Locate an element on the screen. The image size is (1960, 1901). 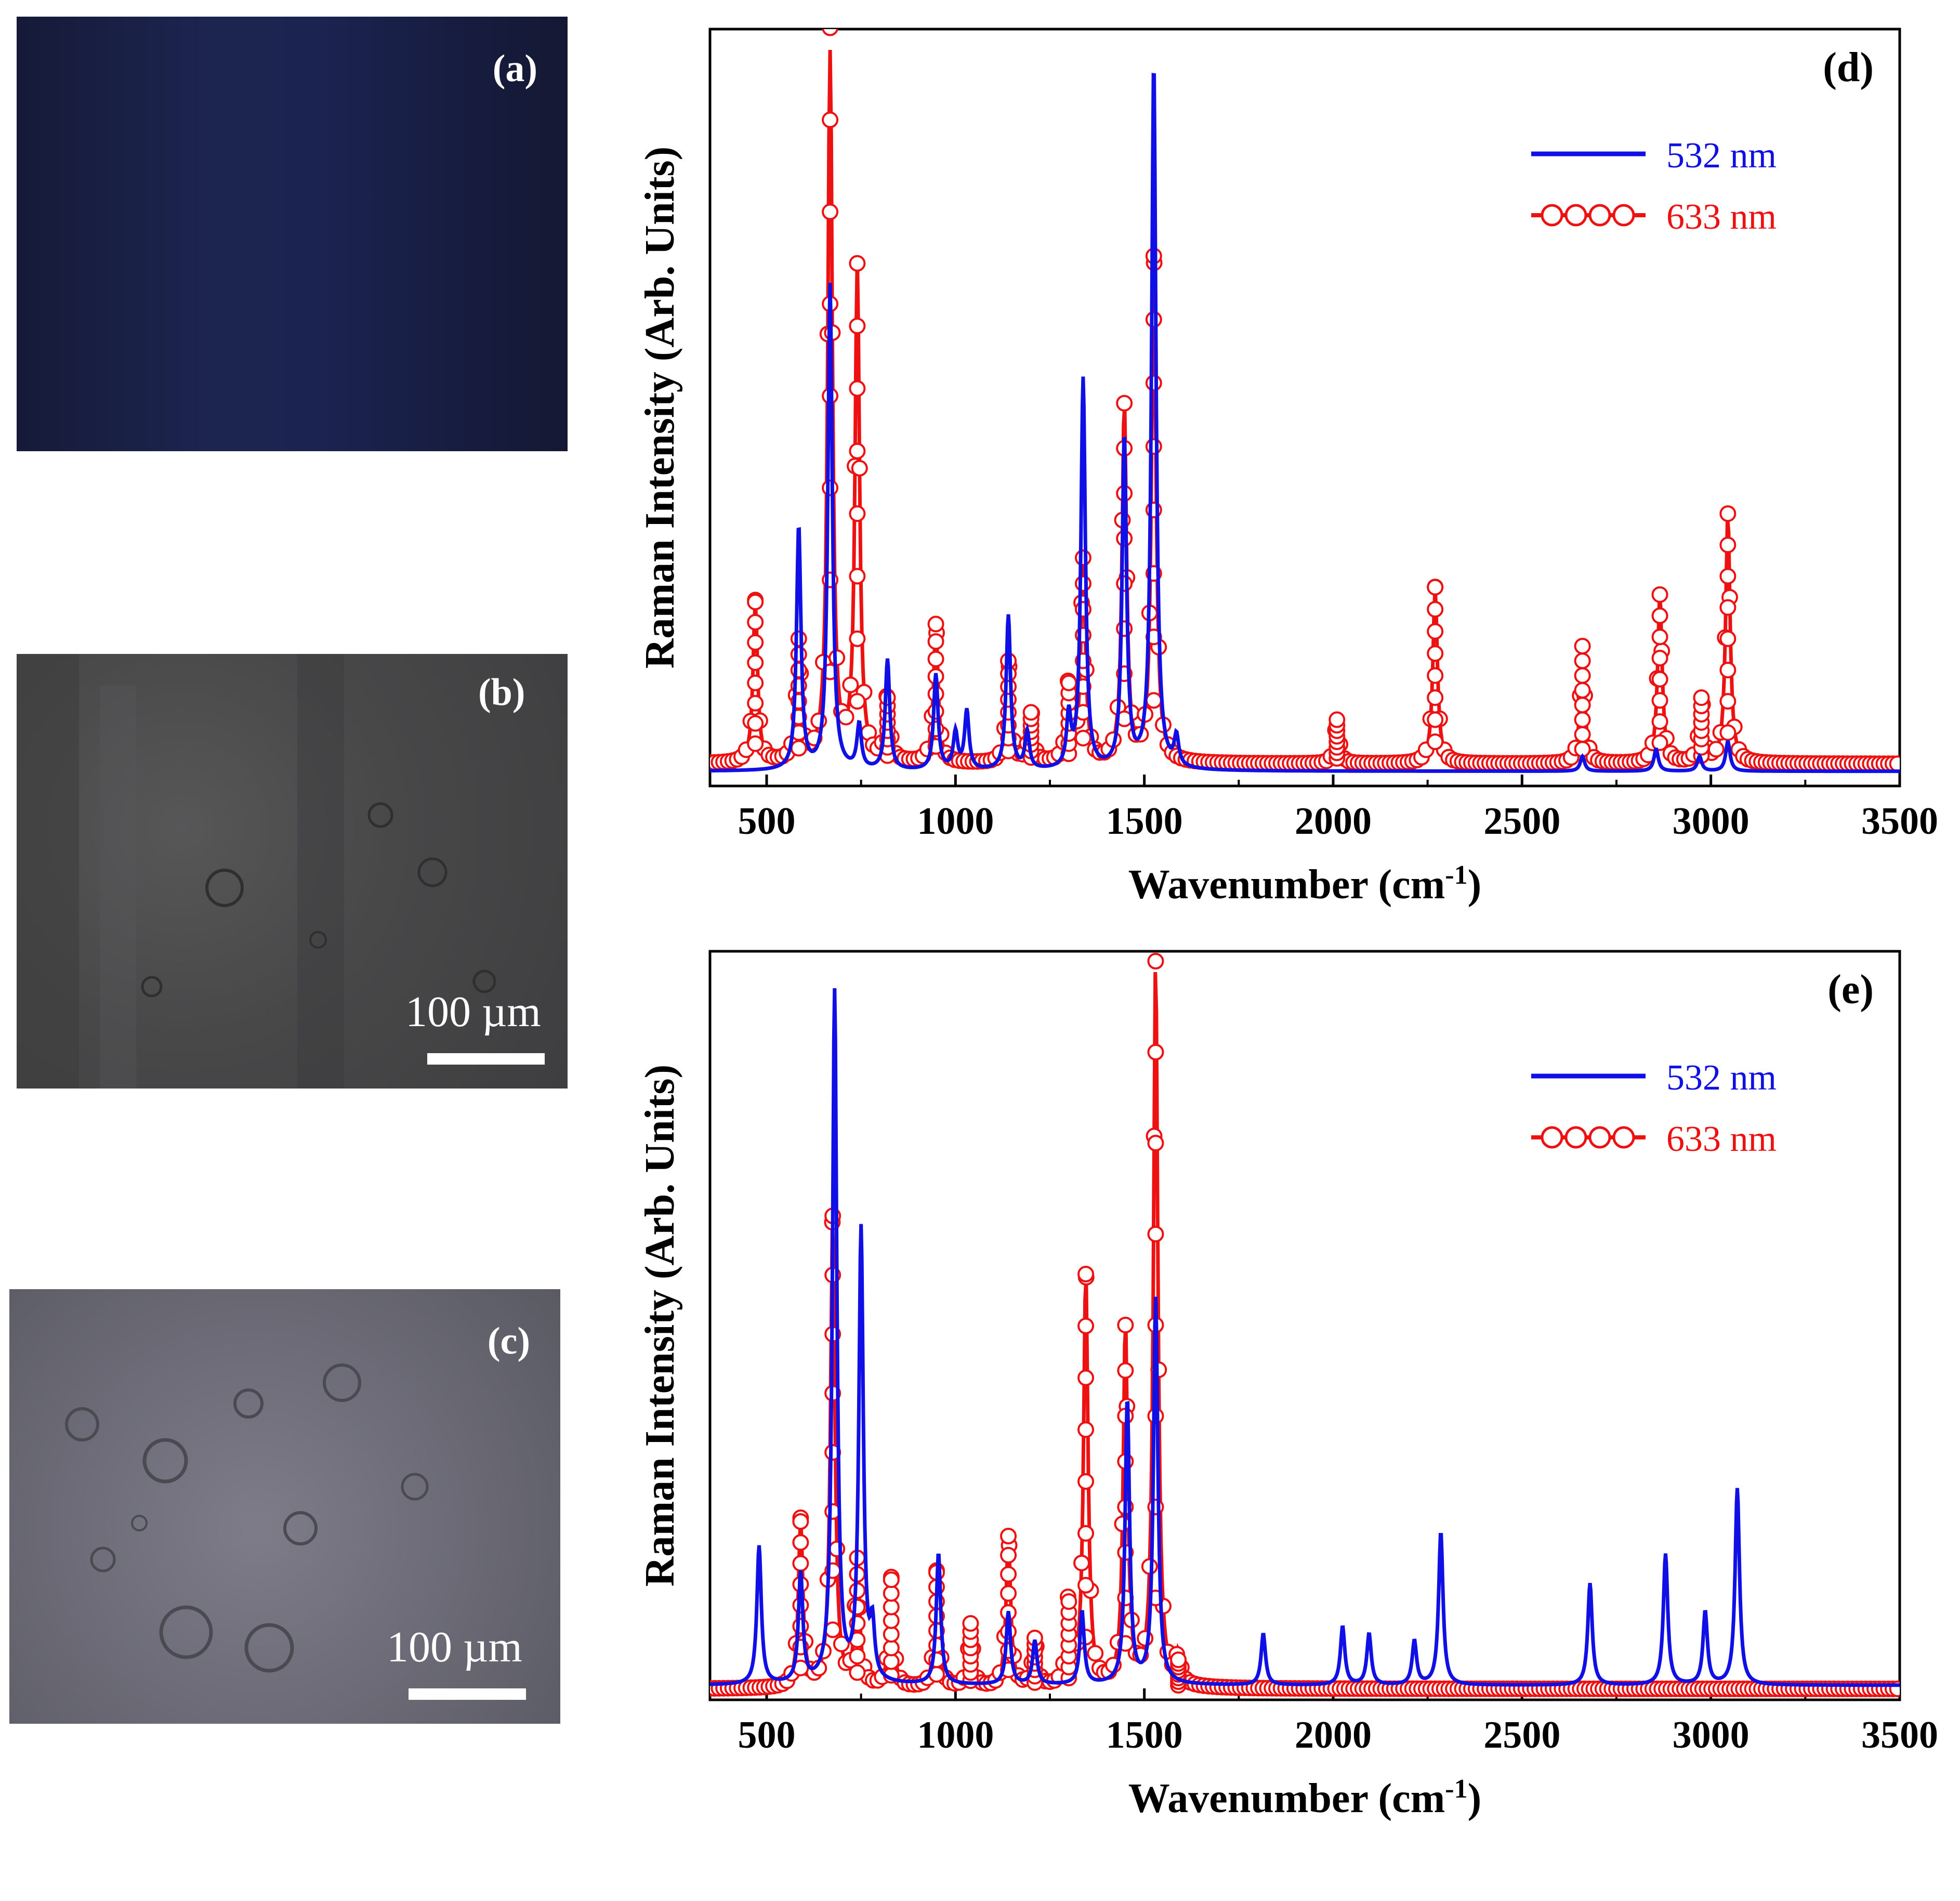
y-axis-label: Raman Intensity (Arb. Units) is located at coordinates (660, 408).